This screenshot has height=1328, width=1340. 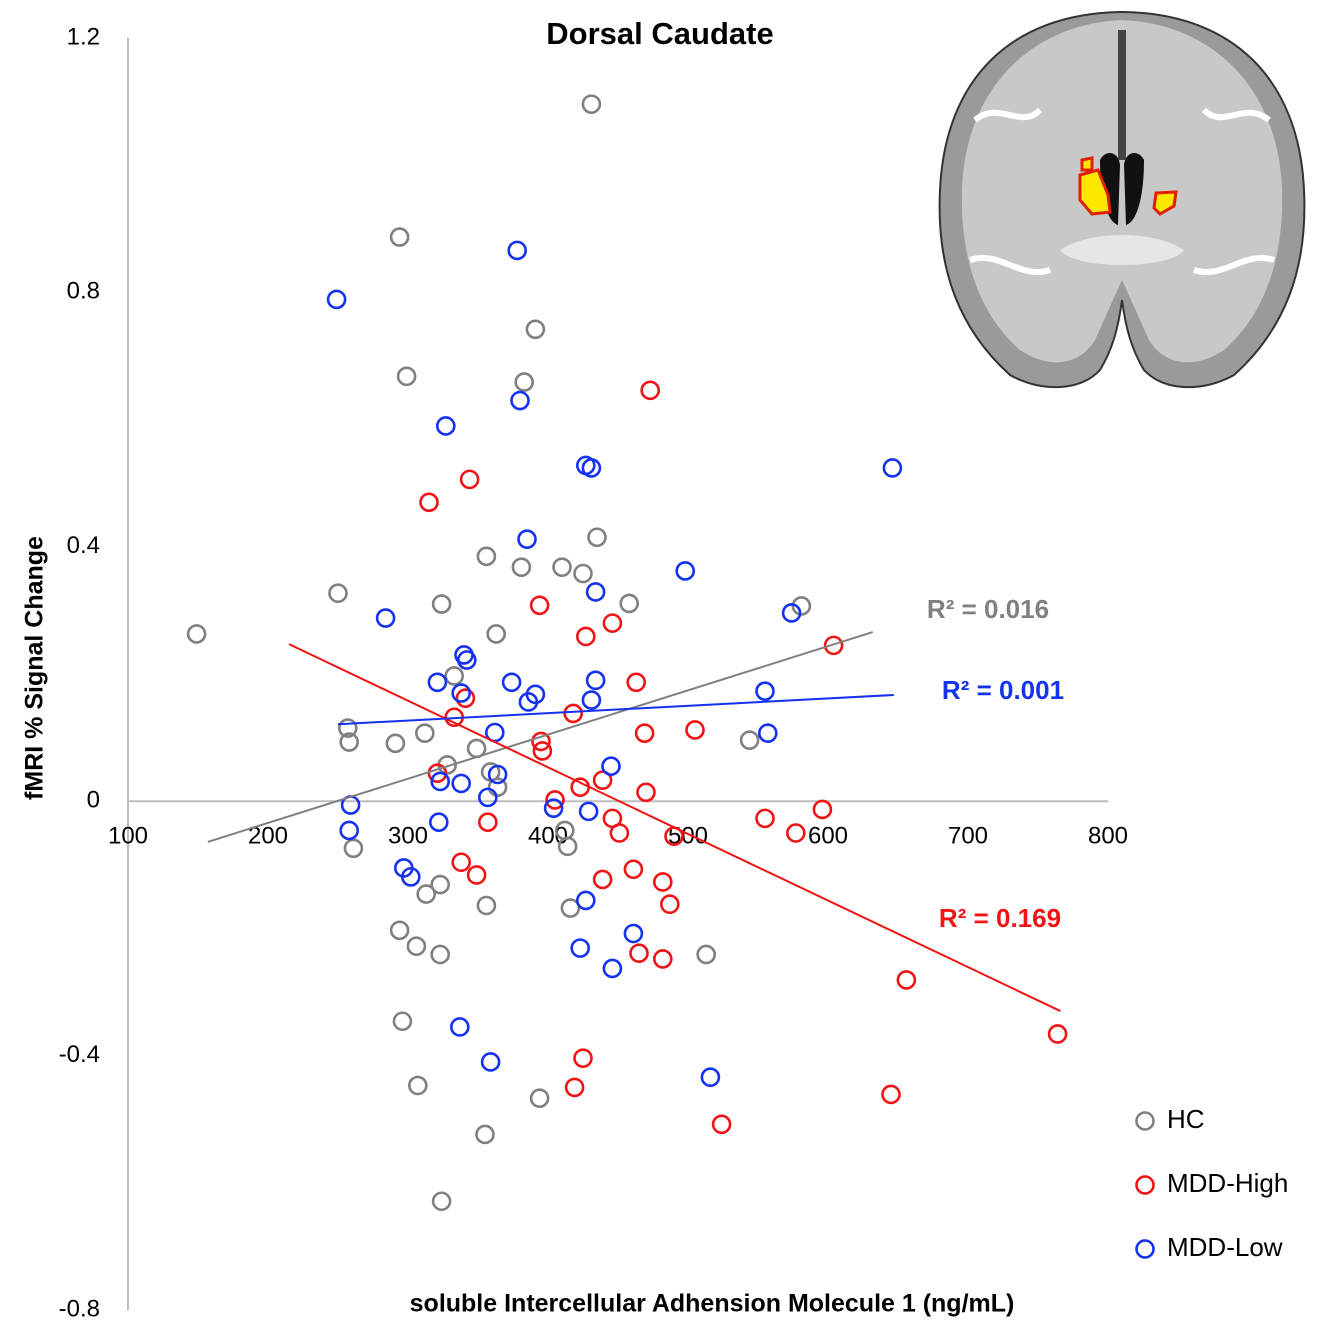 I want to click on r-squared-label: R² = 0.001, so click(x=1003, y=690).